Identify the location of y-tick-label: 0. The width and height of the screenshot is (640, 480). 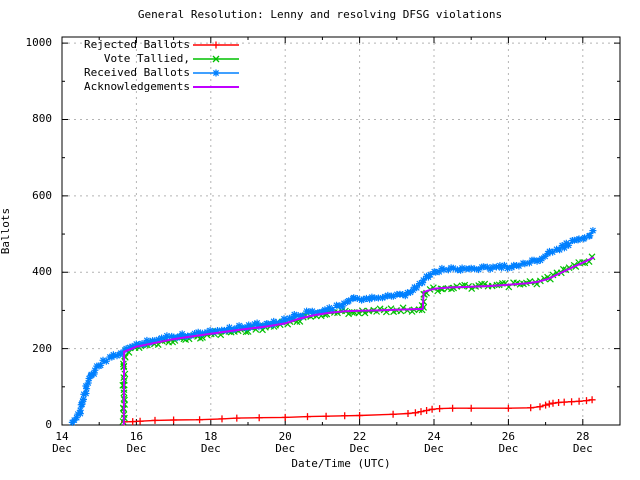
(48, 424).